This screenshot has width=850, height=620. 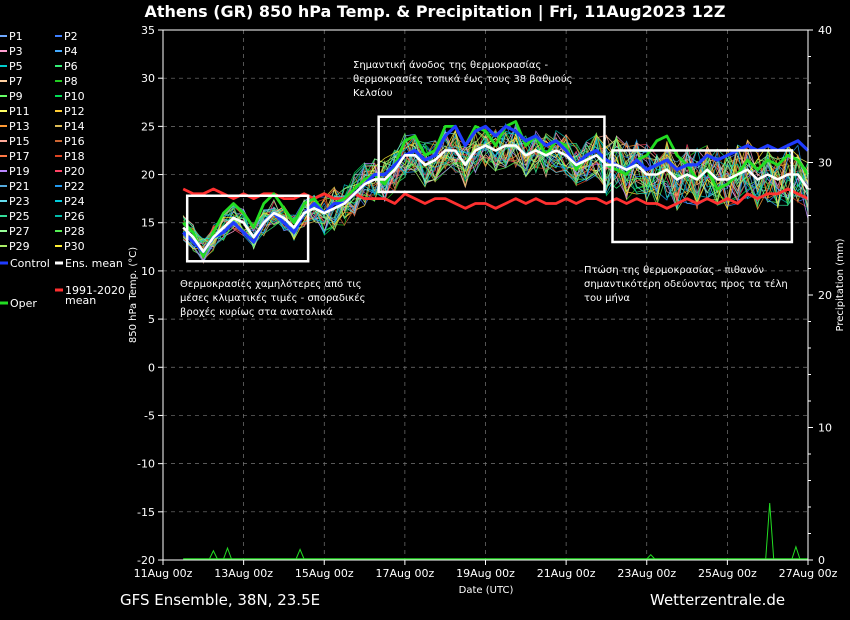 What do you see at coordinates (485, 573) in the screenshot?
I see `x-tick-label: 19Aug 00z` at bounding box center [485, 573].